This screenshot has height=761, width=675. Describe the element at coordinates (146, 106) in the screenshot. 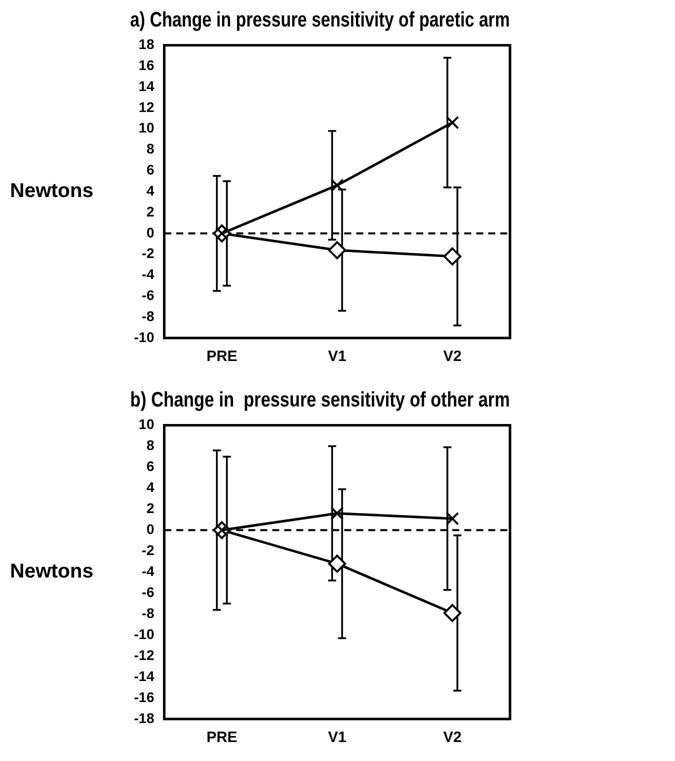

I see `y-tick-label: 12` at that location.